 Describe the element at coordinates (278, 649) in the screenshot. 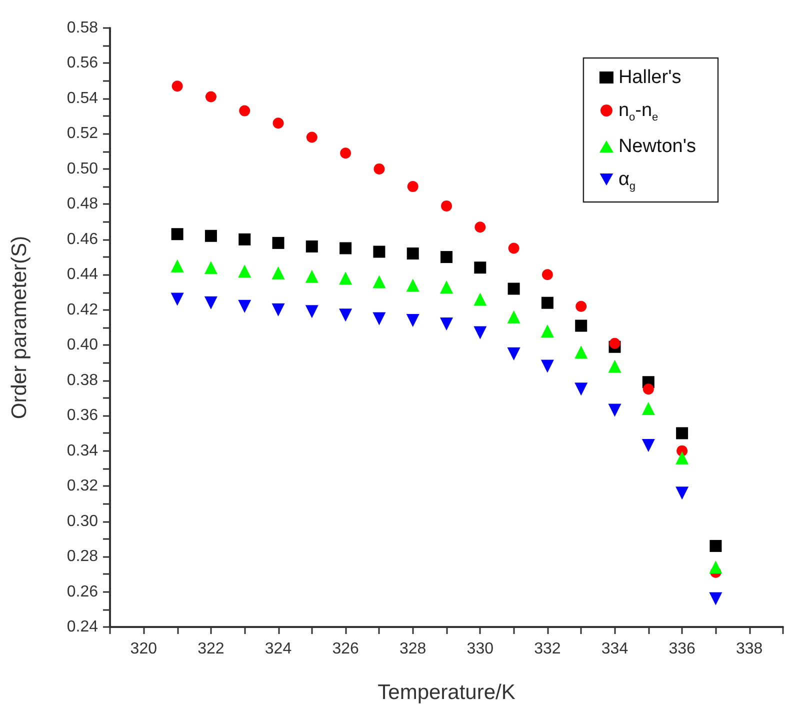

I see `x-tick-label: 324` at that location.